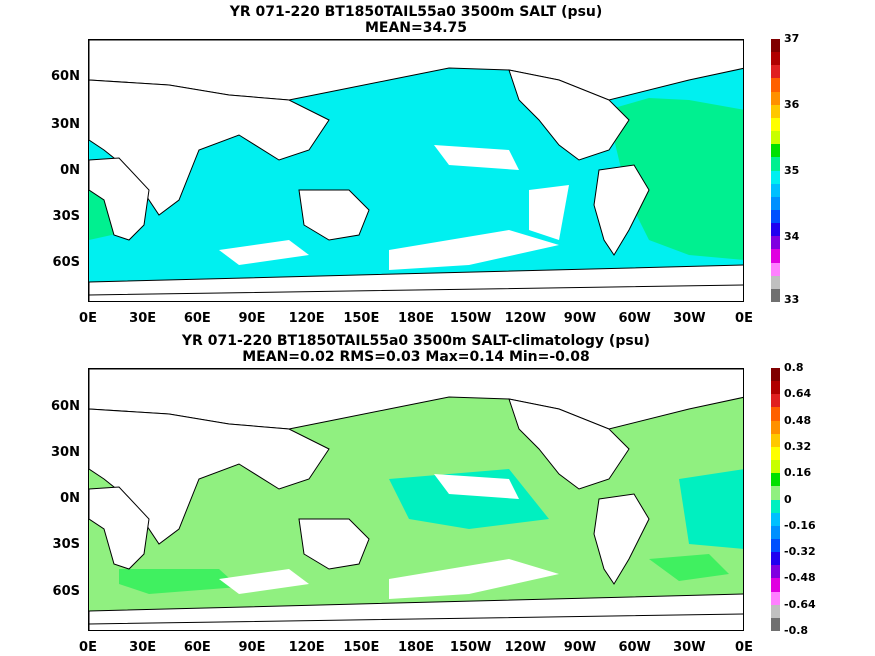 This screenshot has width=875, height=656. I want to click on colorbar-label: -0.8, so click(796, 630).